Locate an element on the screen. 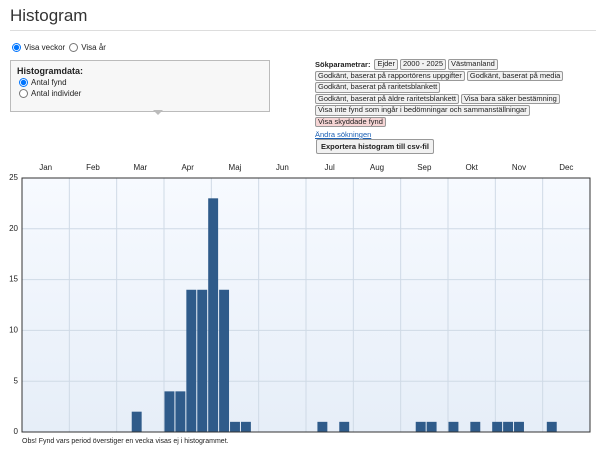 Image resolution: width=604 pixels, height=454 pixels. box-title: Histogramdata: is located at coordinates (50, 71).